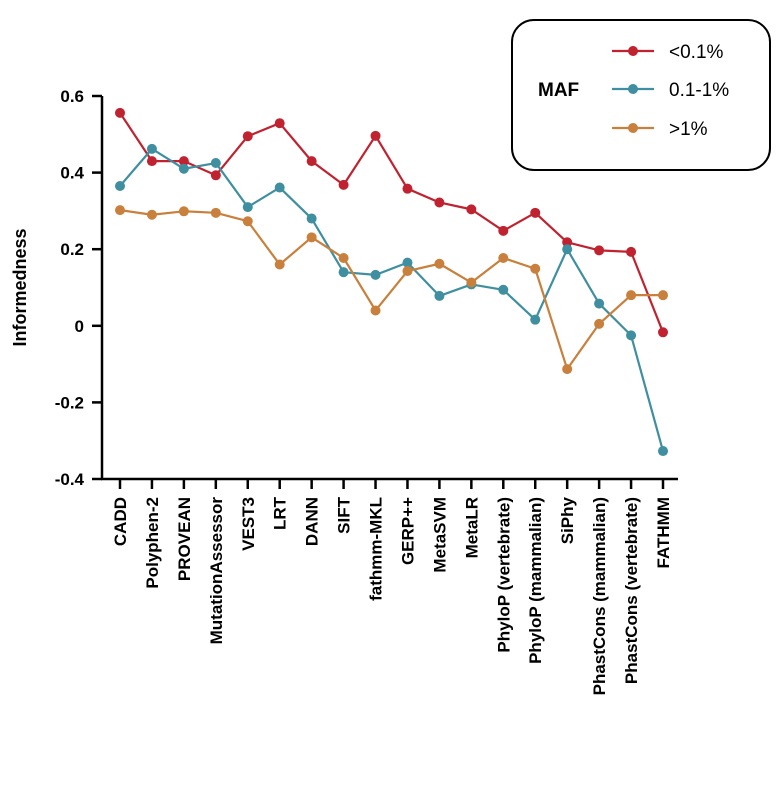  Describe the element at coordinates (631, 590) in the screenshot. I see `x-tick-label: PhastCons (vertebrate)` at that location.